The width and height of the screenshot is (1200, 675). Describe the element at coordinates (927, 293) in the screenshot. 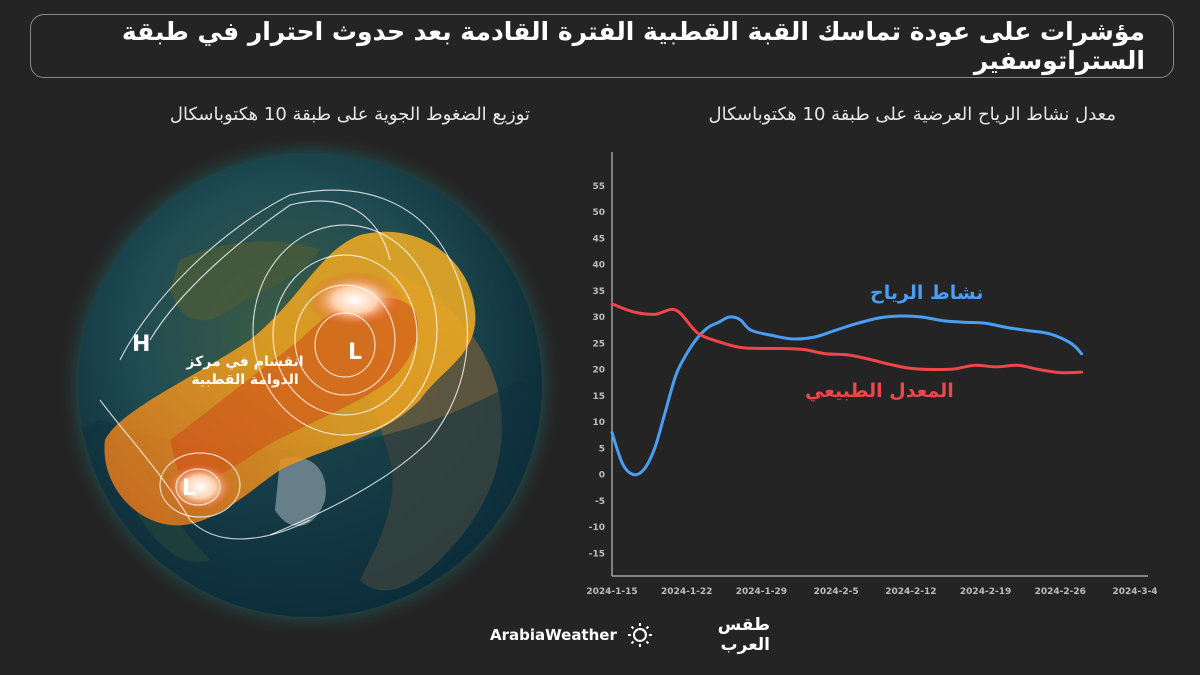

I see `series-label-wind: نشاط الرياح` at that location.